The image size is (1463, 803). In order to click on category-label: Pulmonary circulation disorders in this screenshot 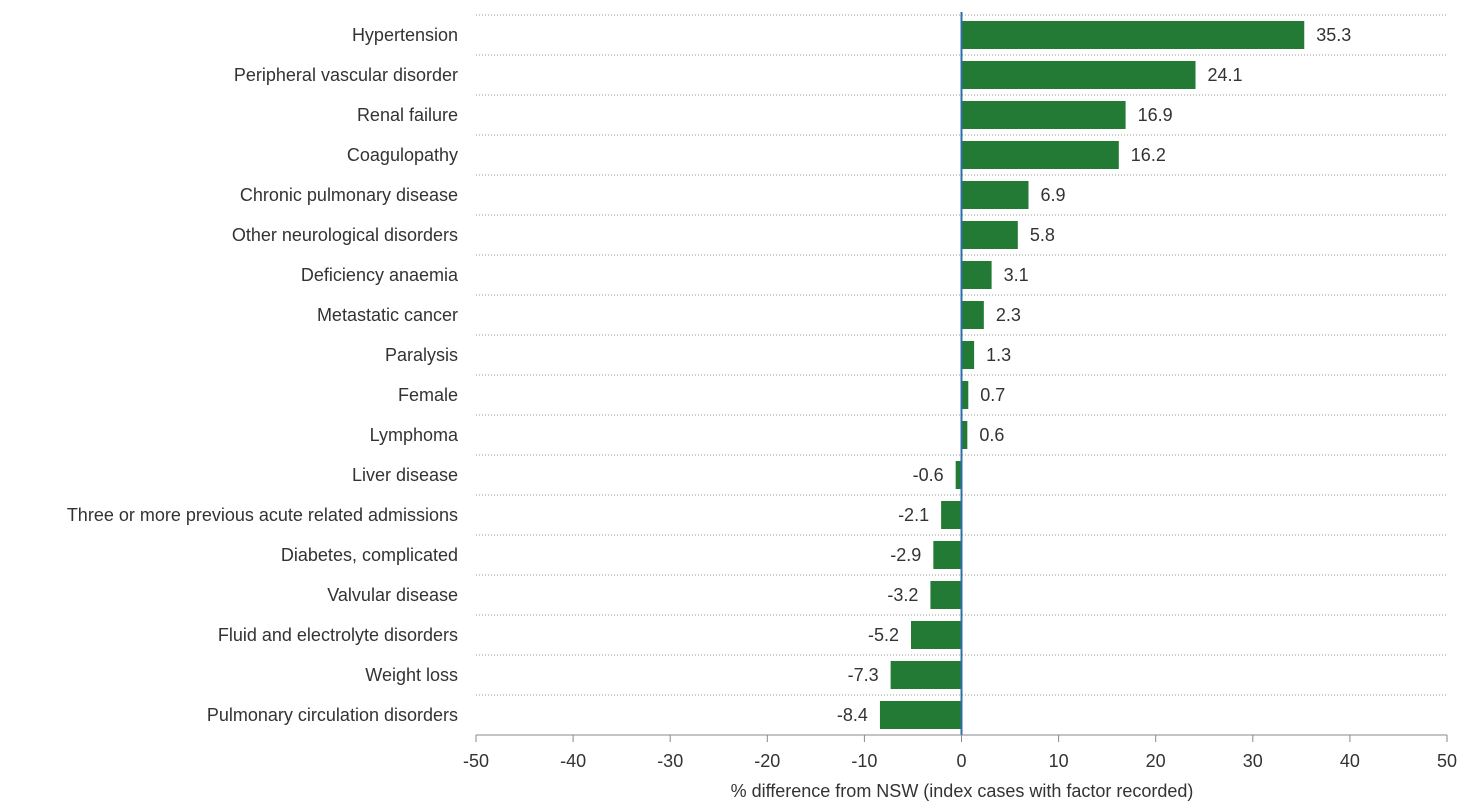, I will do `click(332, 715)`.